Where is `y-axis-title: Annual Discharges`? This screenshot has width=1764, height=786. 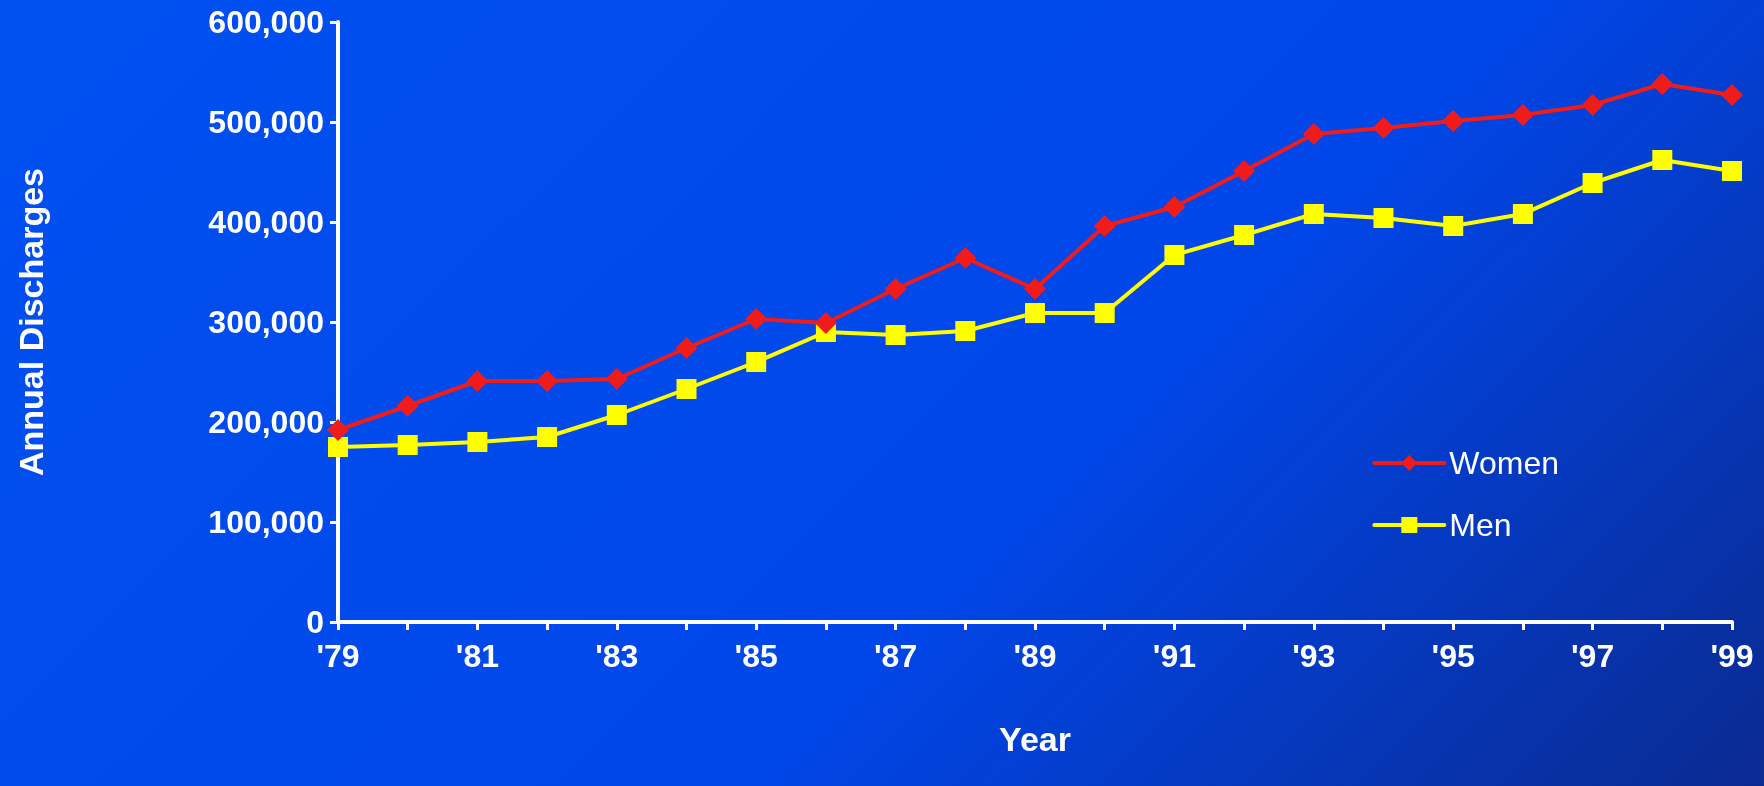
y-axis-title: Annual Discharges is located at coordinates (31, 322).